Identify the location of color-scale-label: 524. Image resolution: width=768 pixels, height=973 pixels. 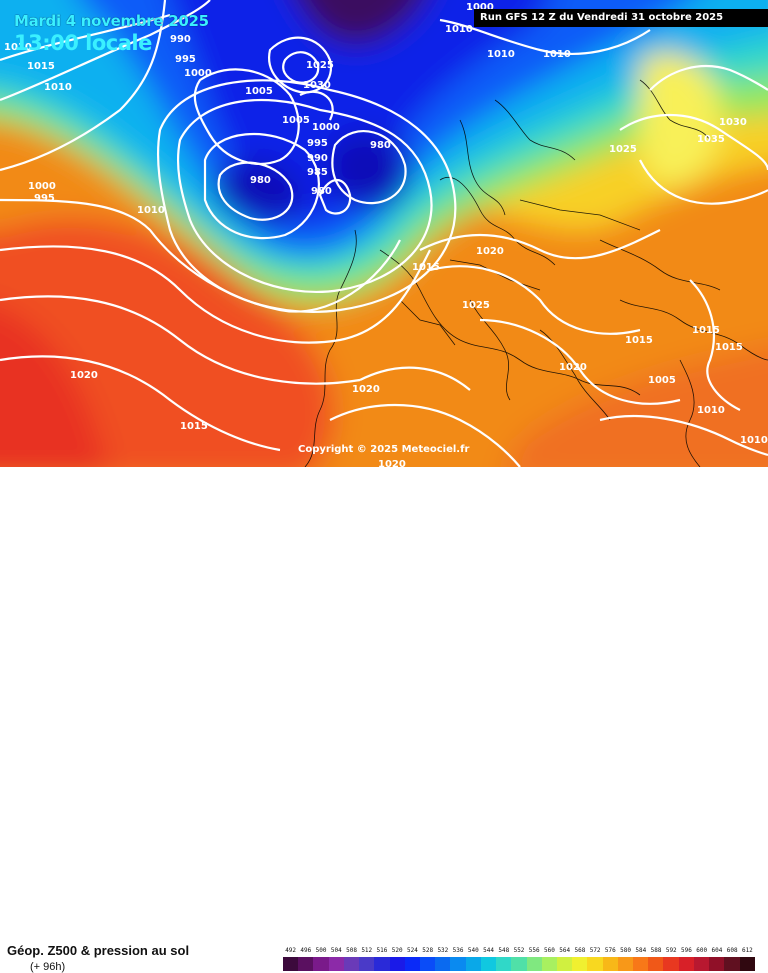
(412, 950).